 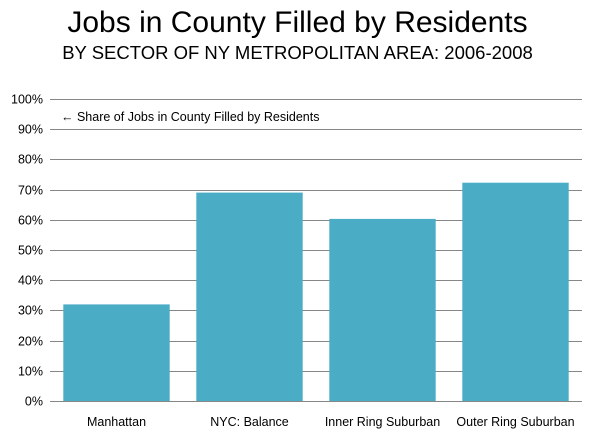 I want to click on y-tick-label: 90%, so click(x=30, y=130).